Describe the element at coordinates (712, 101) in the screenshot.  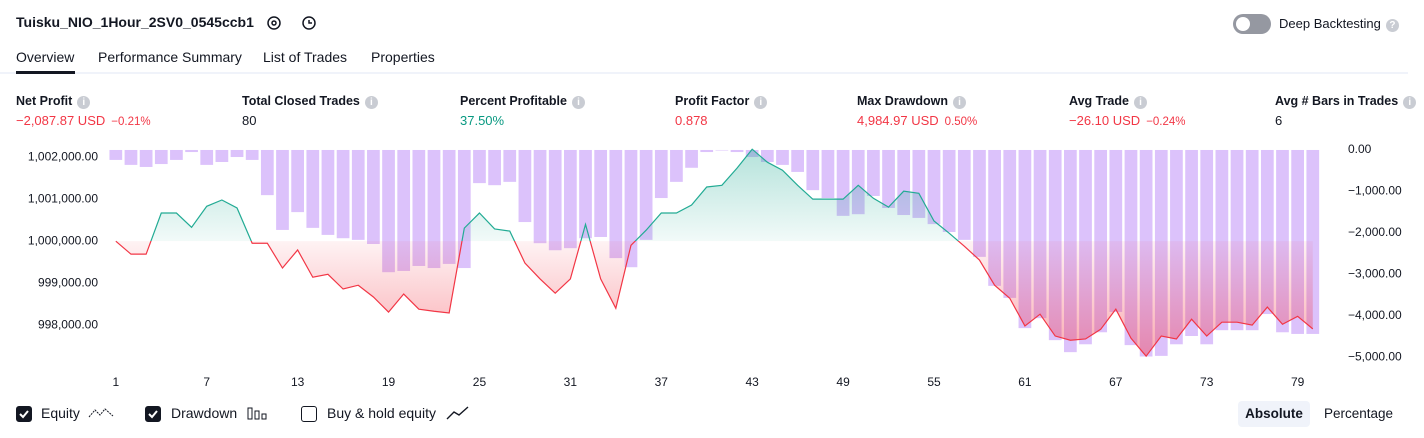
I see `metric-label-text: Profit Factor` at that location.